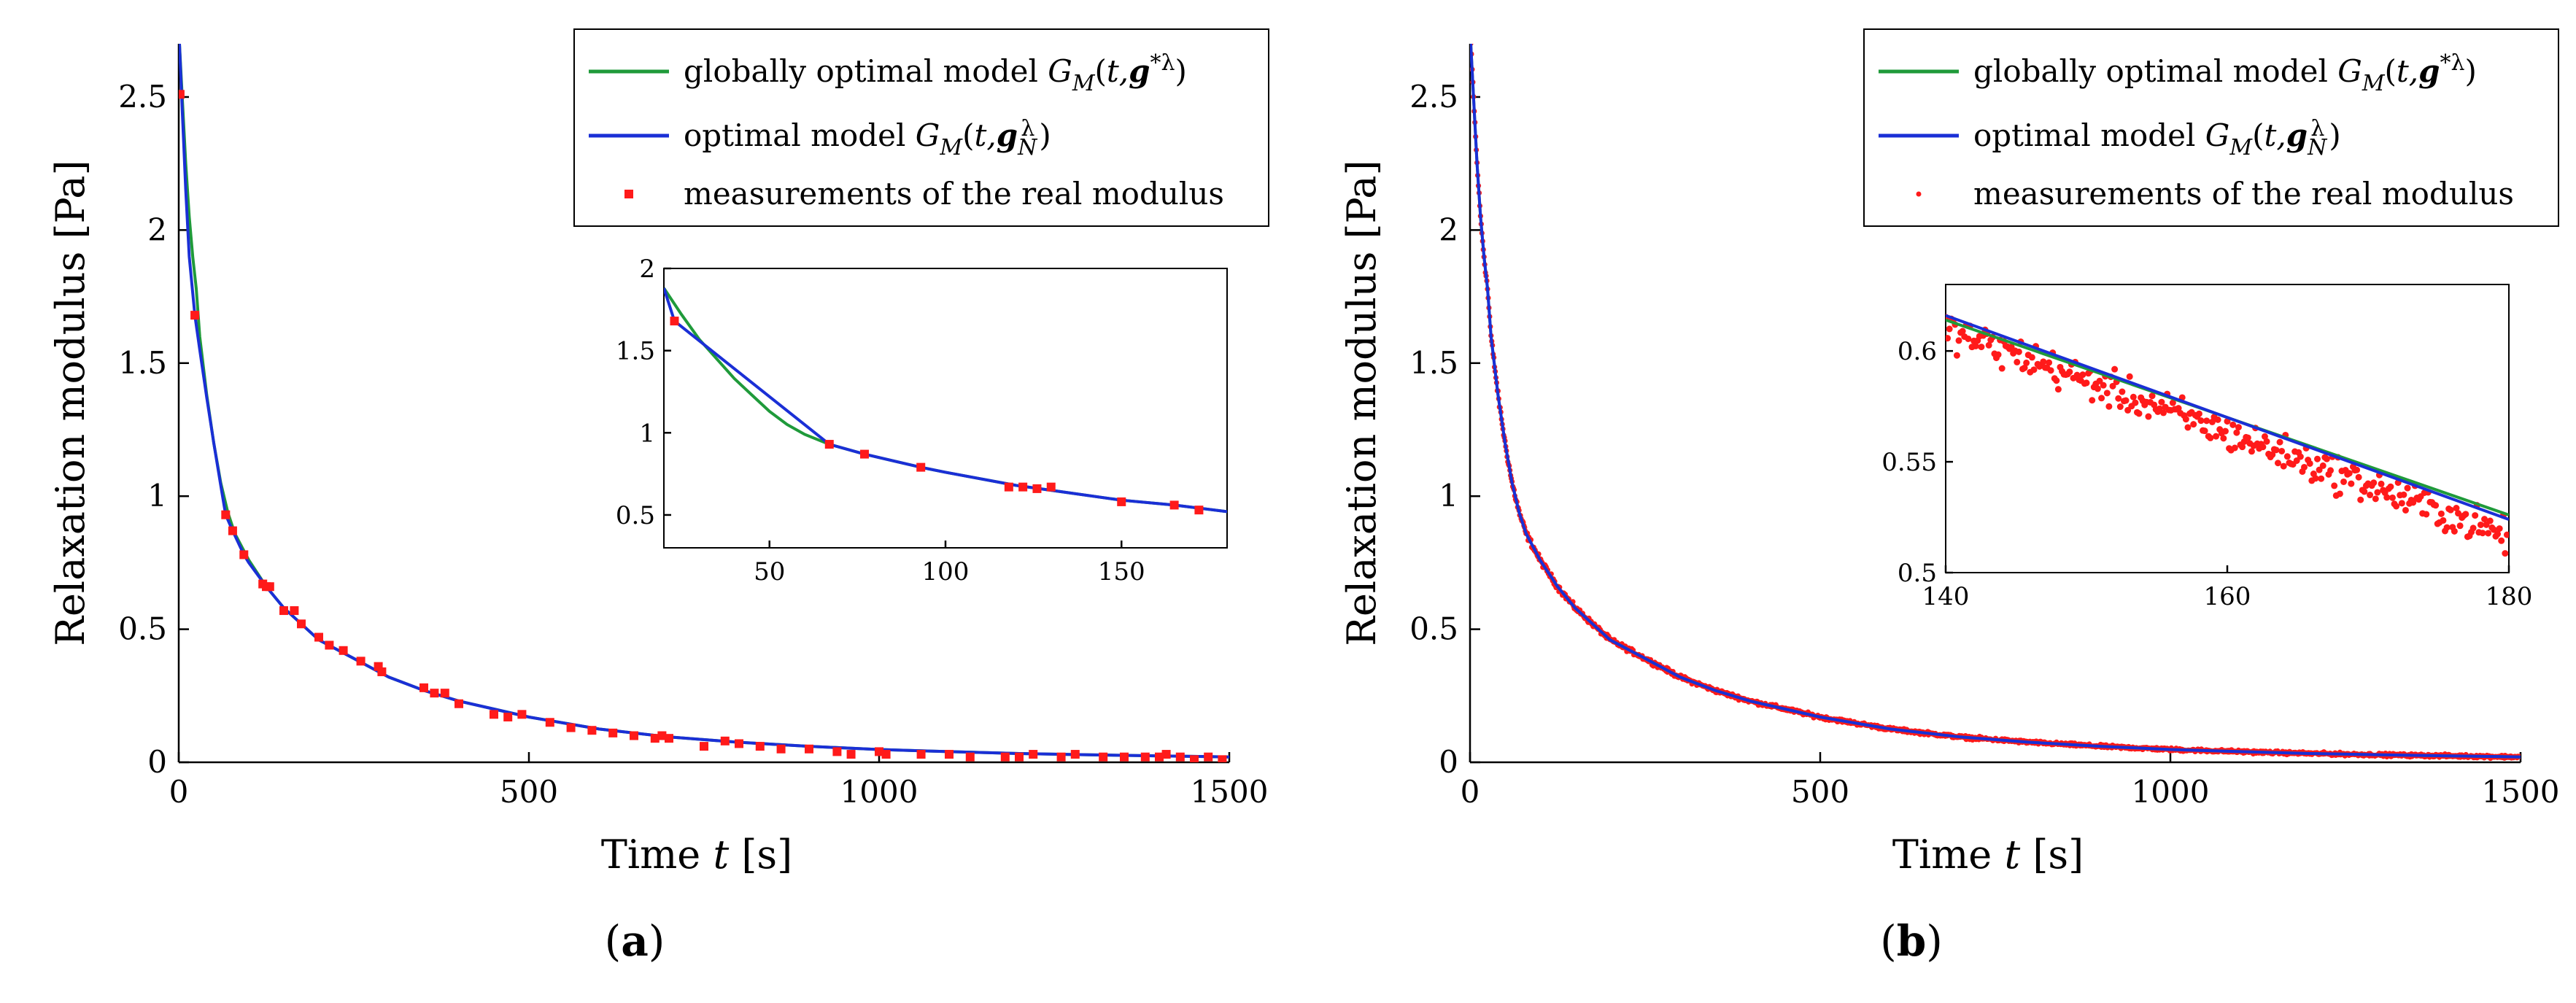 This screenshot has width=2576, height=1003. What do you see at coordinates (1911, 941) in the screenshot?
I see `panel-label: (b)` at bounding box center [1911, 941].